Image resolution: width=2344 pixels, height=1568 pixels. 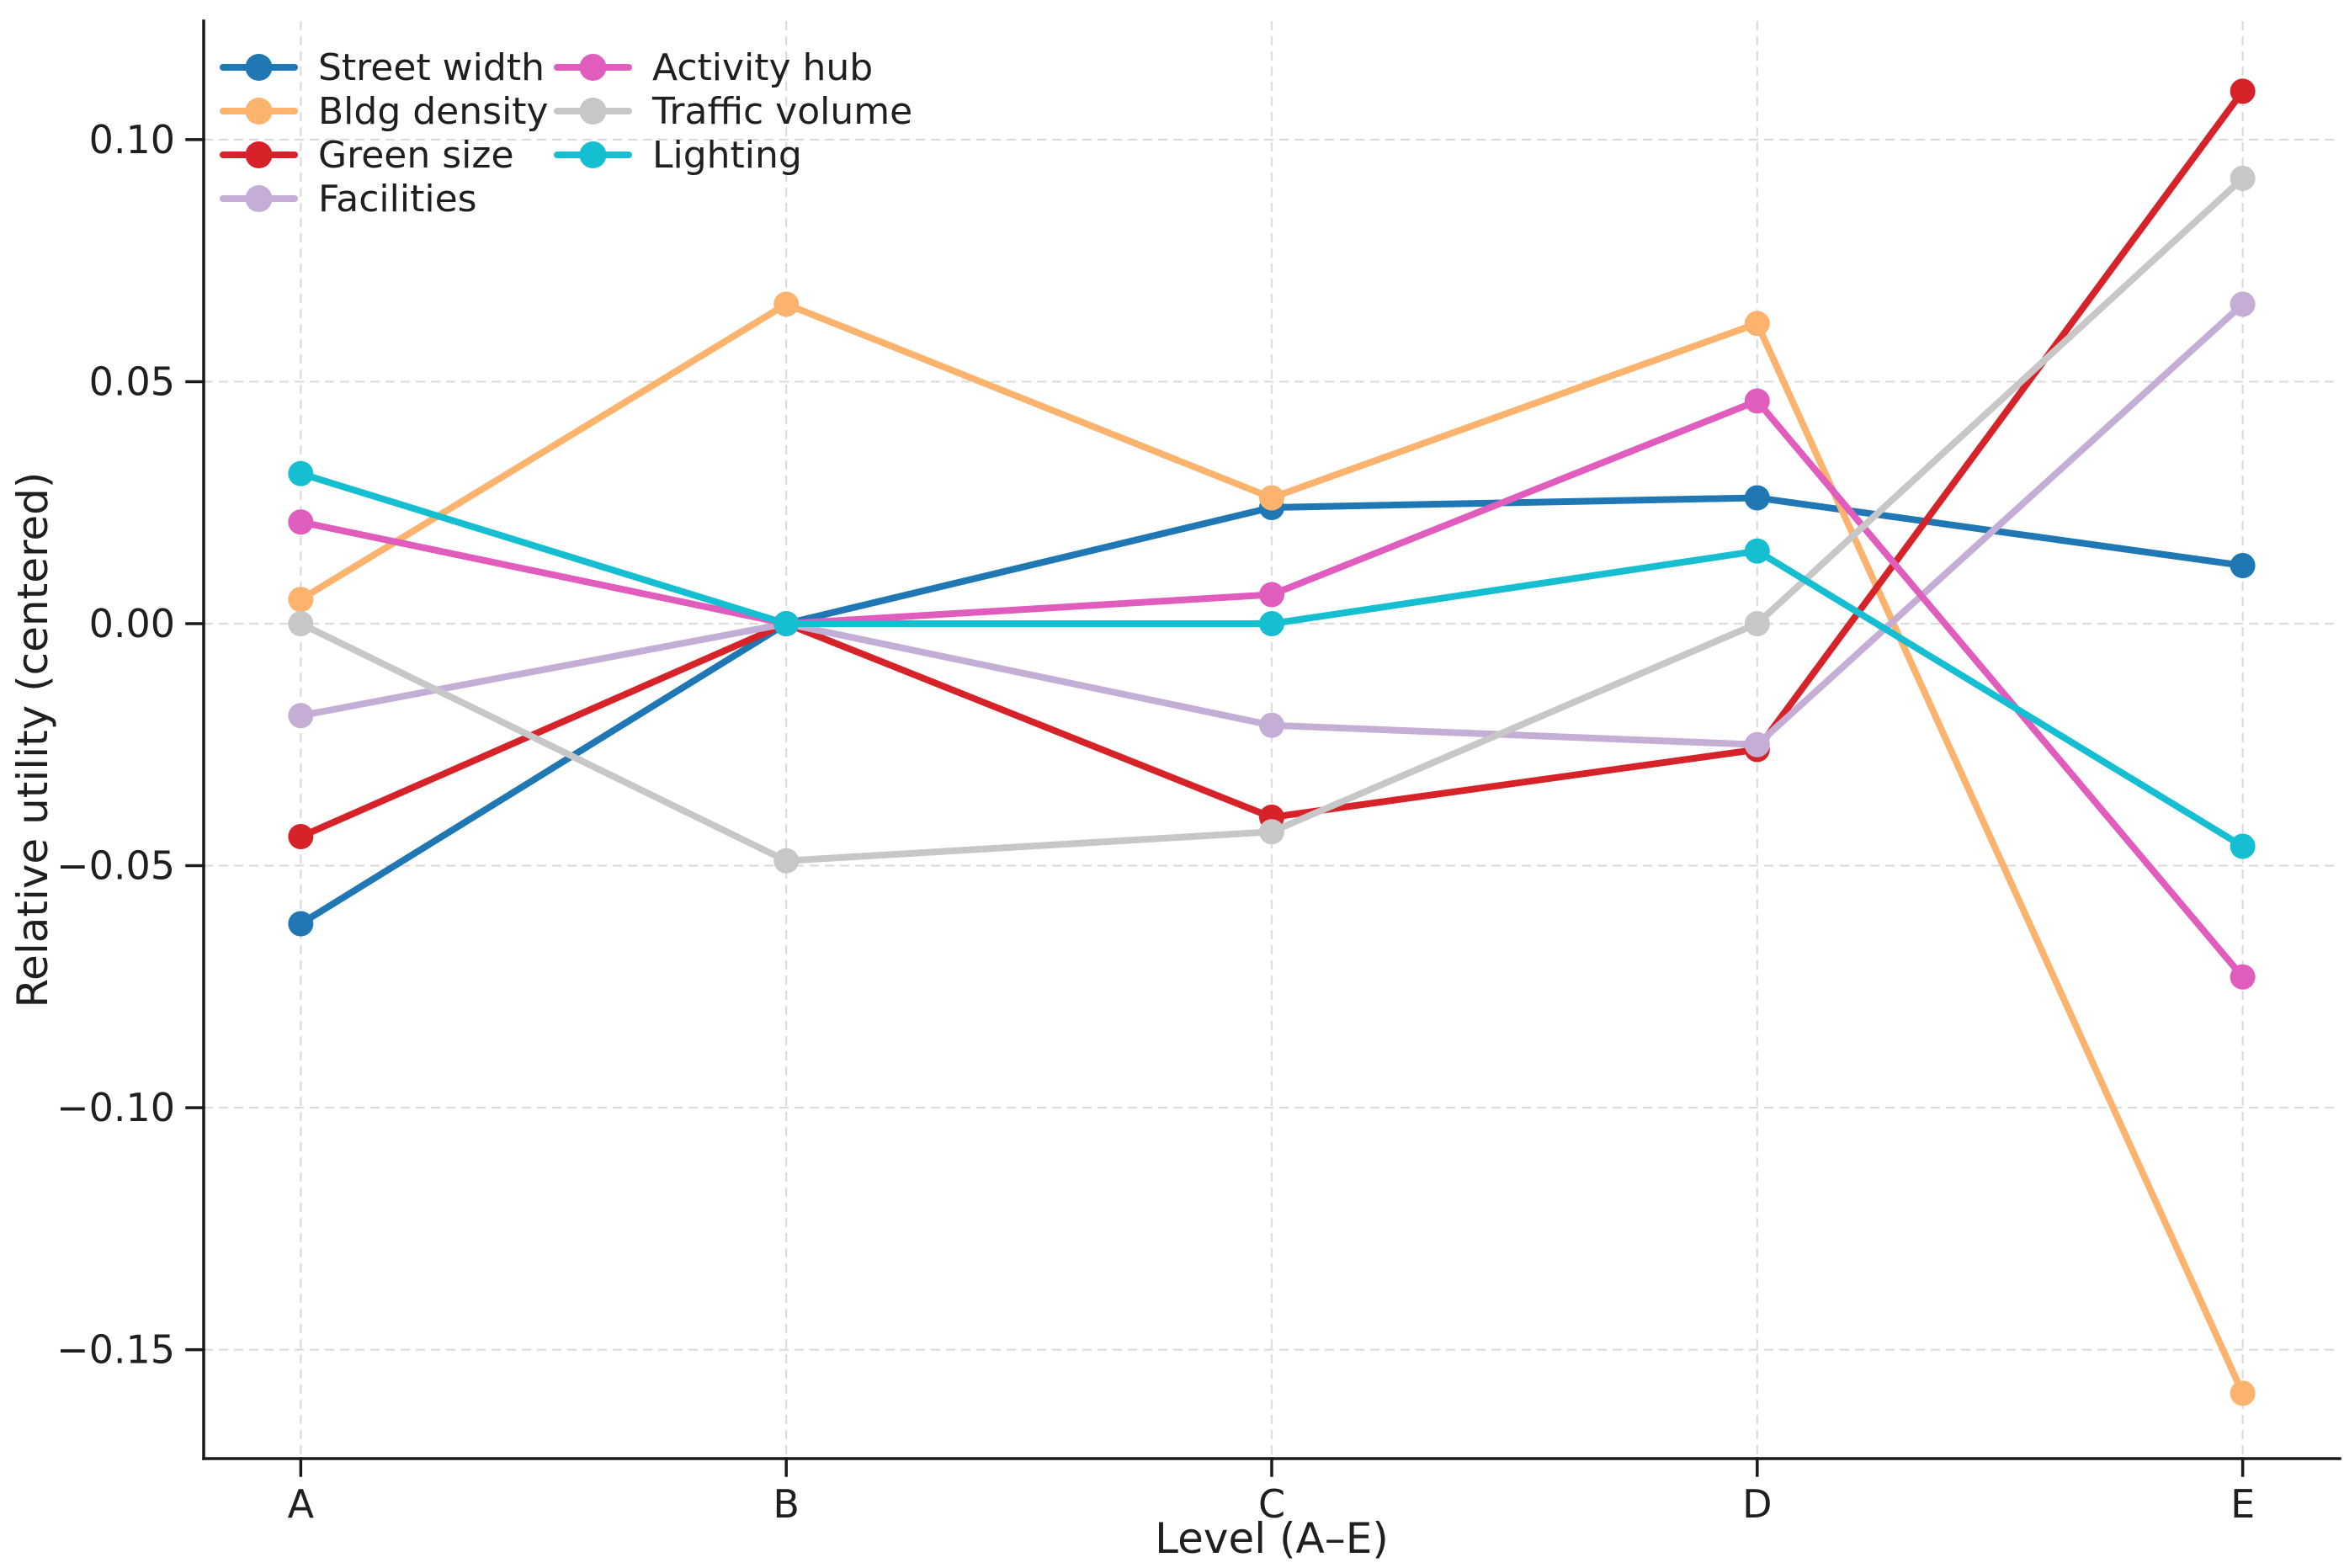 I want to click on legend-item: Street width, so click(x=382, y=67).